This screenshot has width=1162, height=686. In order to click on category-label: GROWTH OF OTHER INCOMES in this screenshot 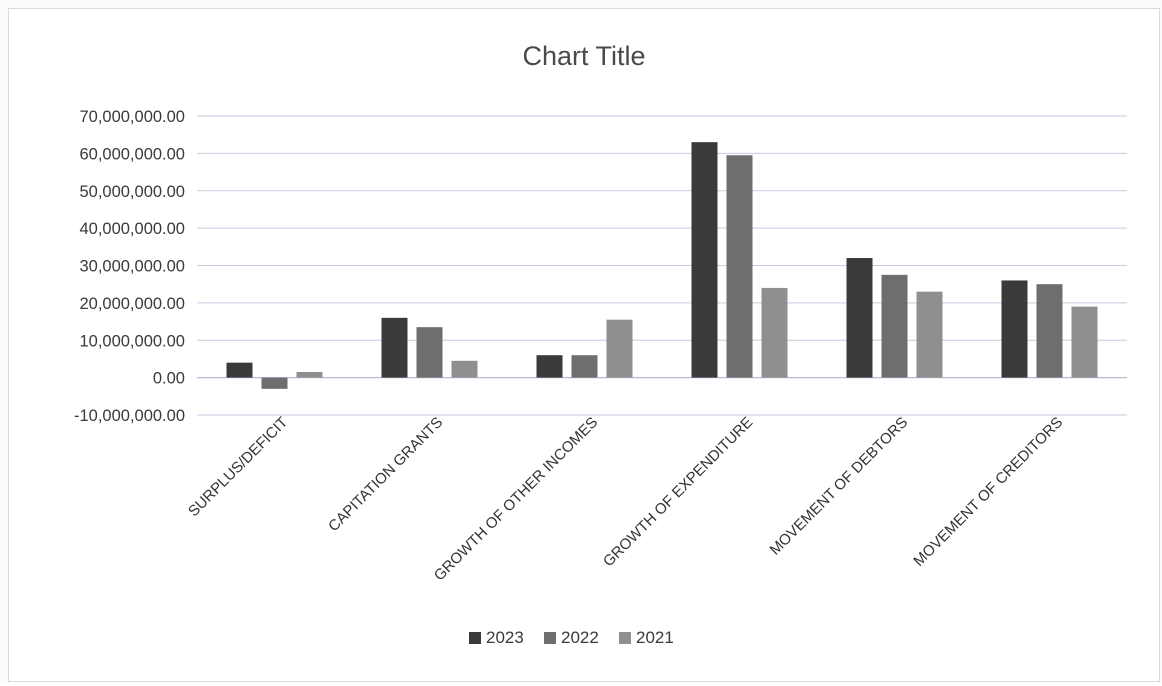, I will do `click(516, 499)`.